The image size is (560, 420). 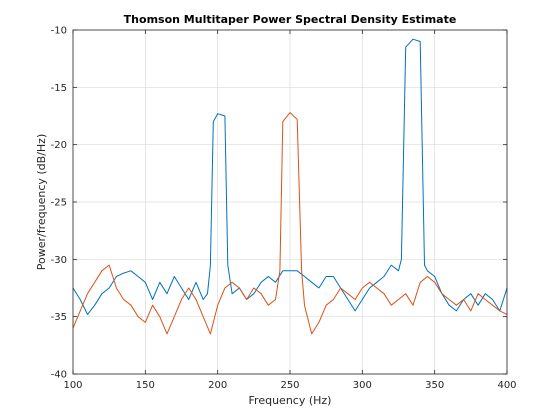 What do you see at coordinates (59, 88) in the screenshot?
I see `y-tick-label: -15` at bounding box center [59, 88].